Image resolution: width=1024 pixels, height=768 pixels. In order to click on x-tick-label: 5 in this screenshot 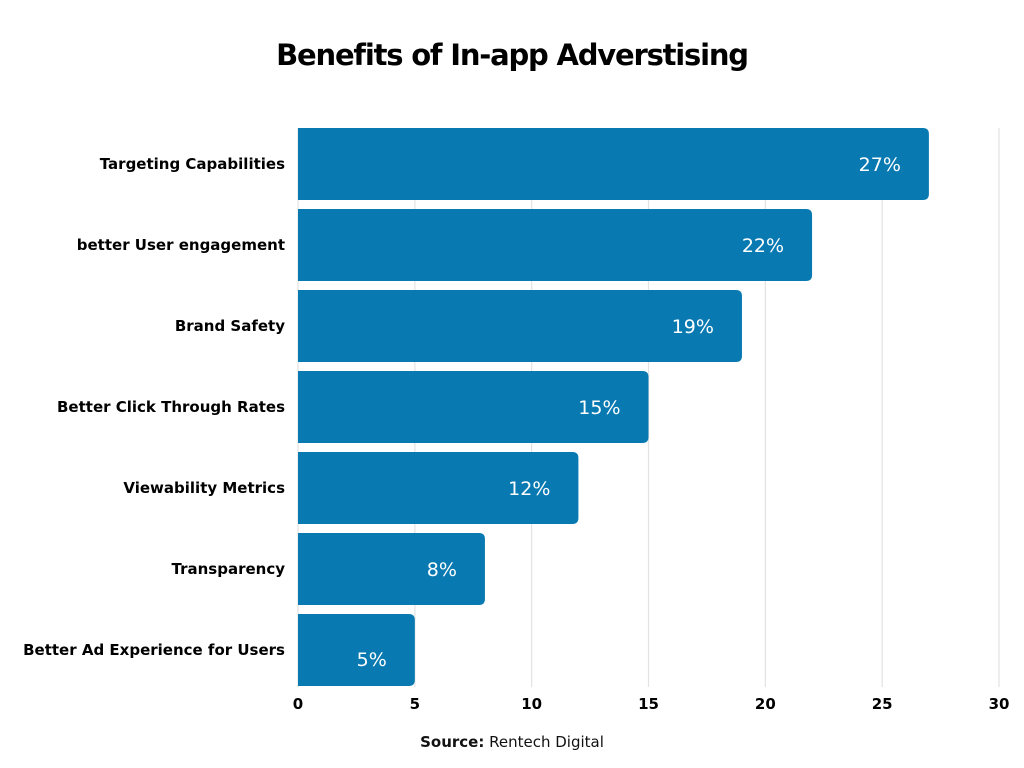, I will do `click(415, 704)`.